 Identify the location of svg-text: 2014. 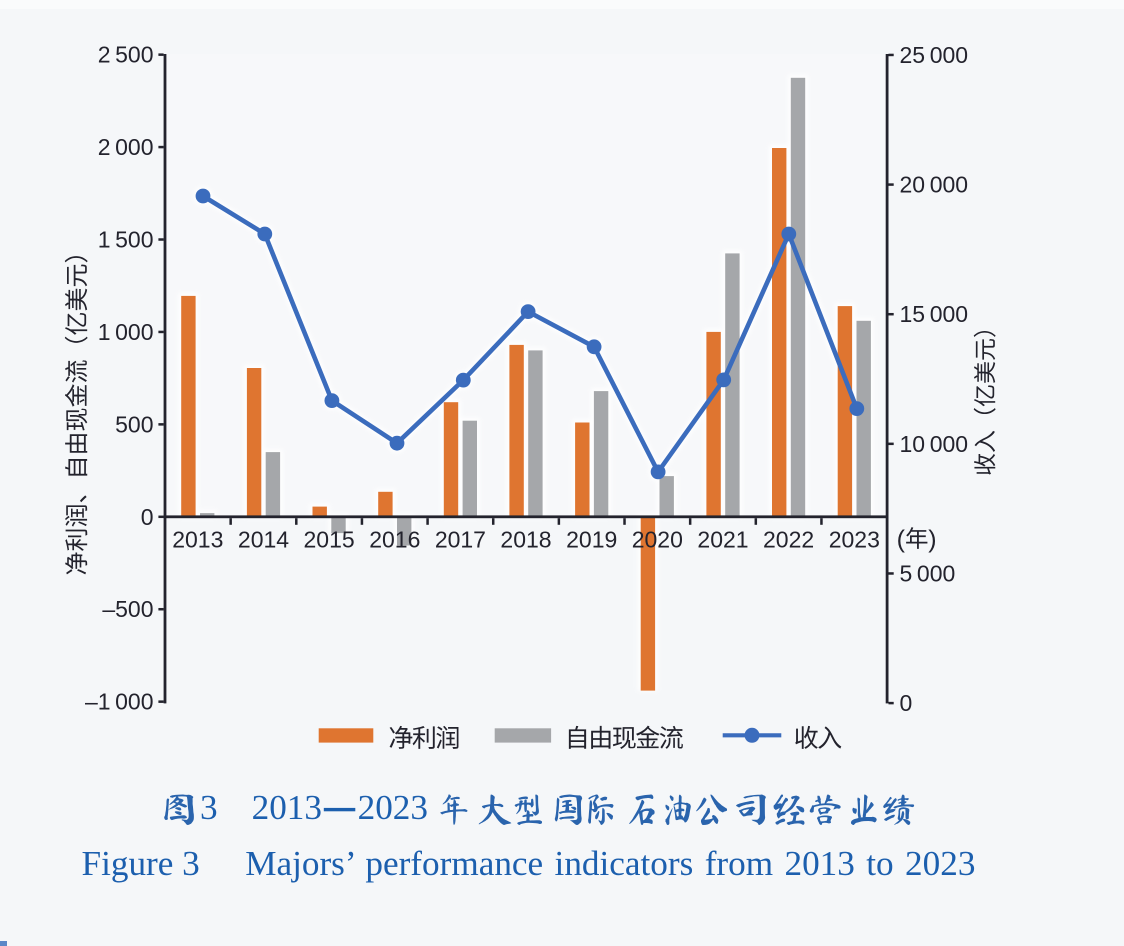
(263, 540).